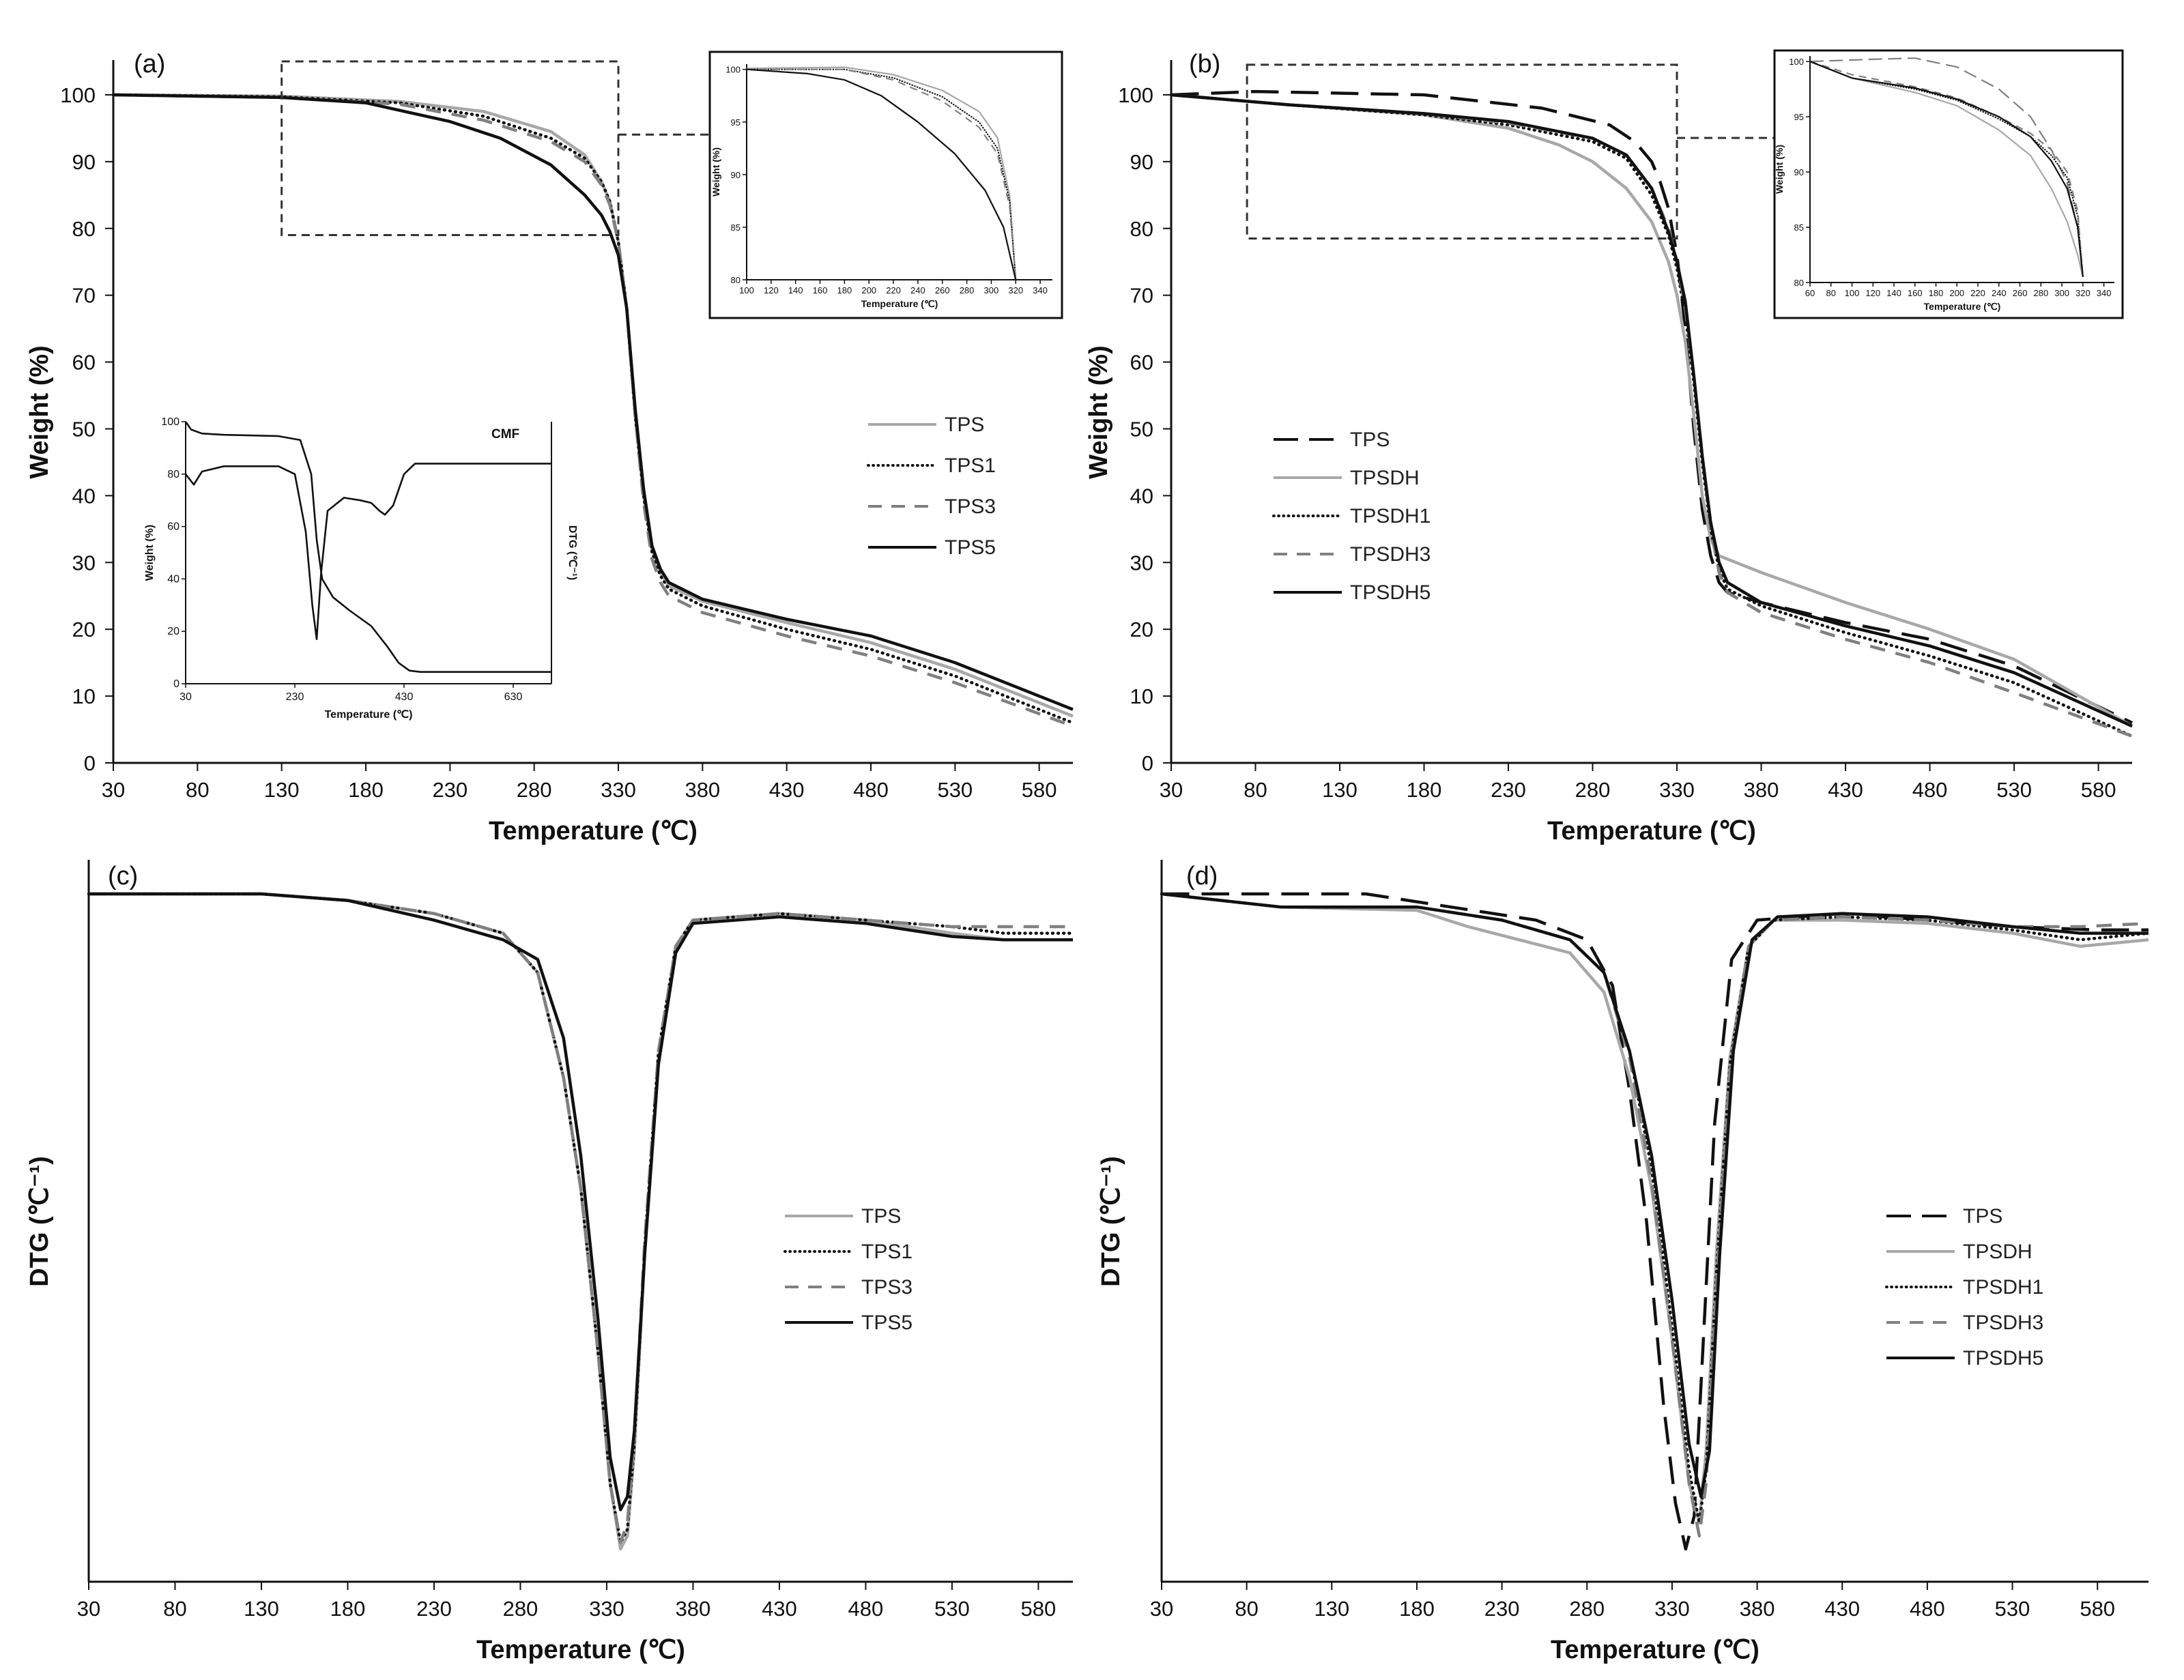  I want to click on inset-y-tick-label: 95, so click(1799, 117).